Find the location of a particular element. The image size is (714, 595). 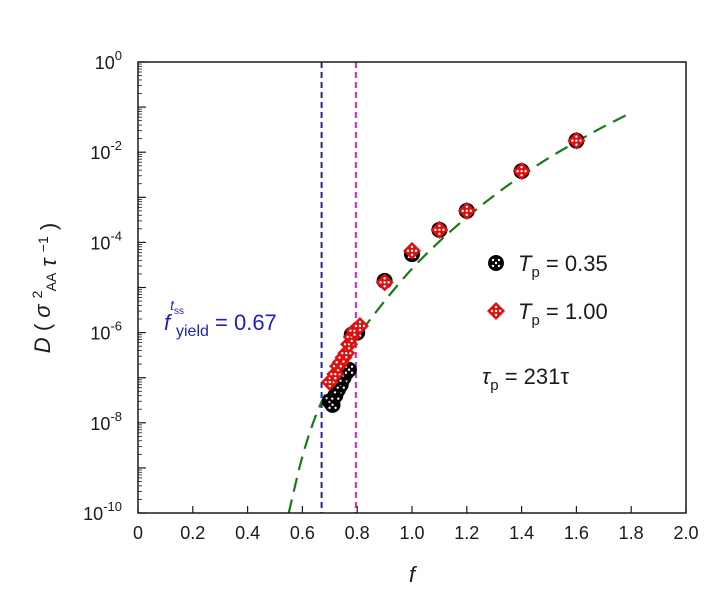

legend: Tp = 0.35 Tp = 1.00 is located at coordinates (547, 290).